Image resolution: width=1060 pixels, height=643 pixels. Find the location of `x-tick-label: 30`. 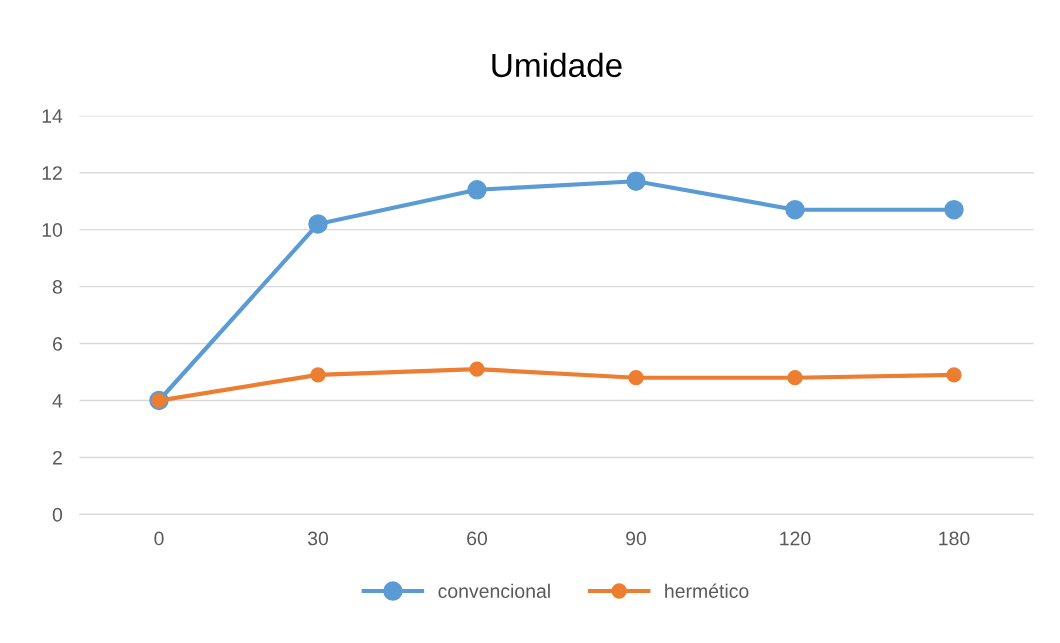

x-tick-label: 30 is located at coordinates (318, 538).